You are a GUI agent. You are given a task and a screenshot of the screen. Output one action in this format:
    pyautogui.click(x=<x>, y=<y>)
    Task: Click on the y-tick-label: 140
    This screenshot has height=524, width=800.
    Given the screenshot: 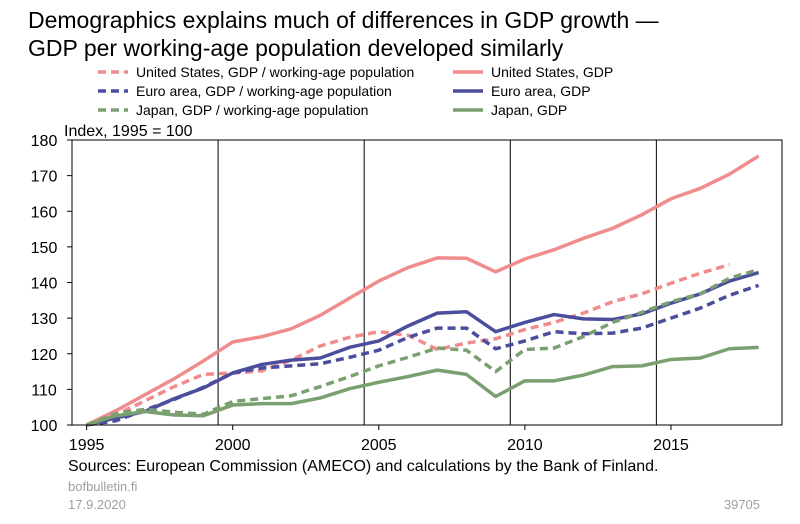 What is the action you would take?
    pyautogui.click(x=44, y=284)
    